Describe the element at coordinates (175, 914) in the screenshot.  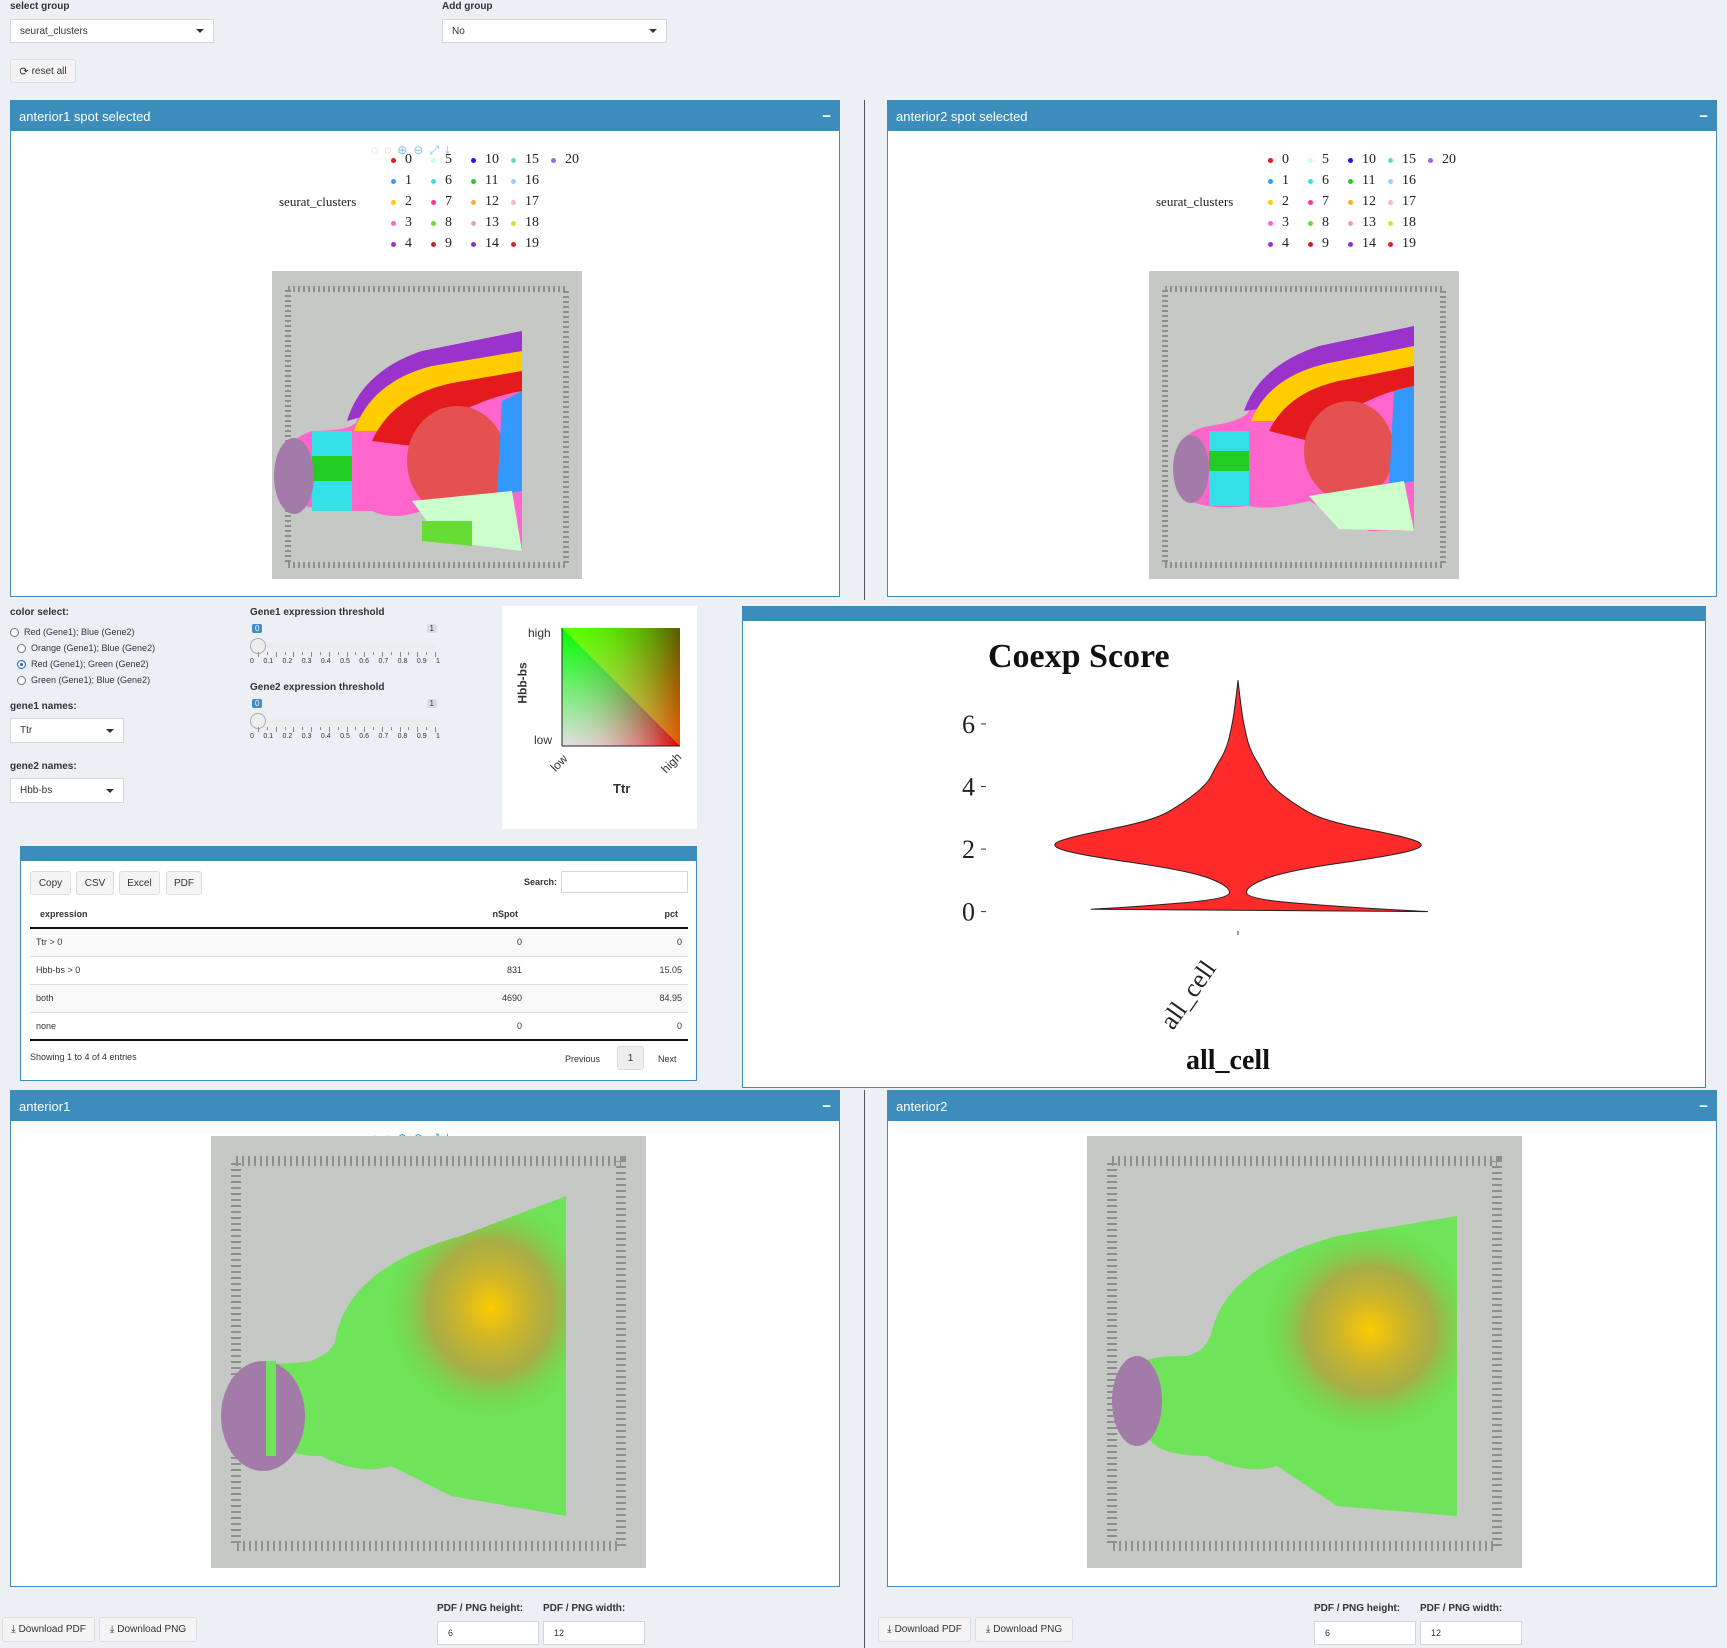
I see `col-header-expression: expression` at that location.